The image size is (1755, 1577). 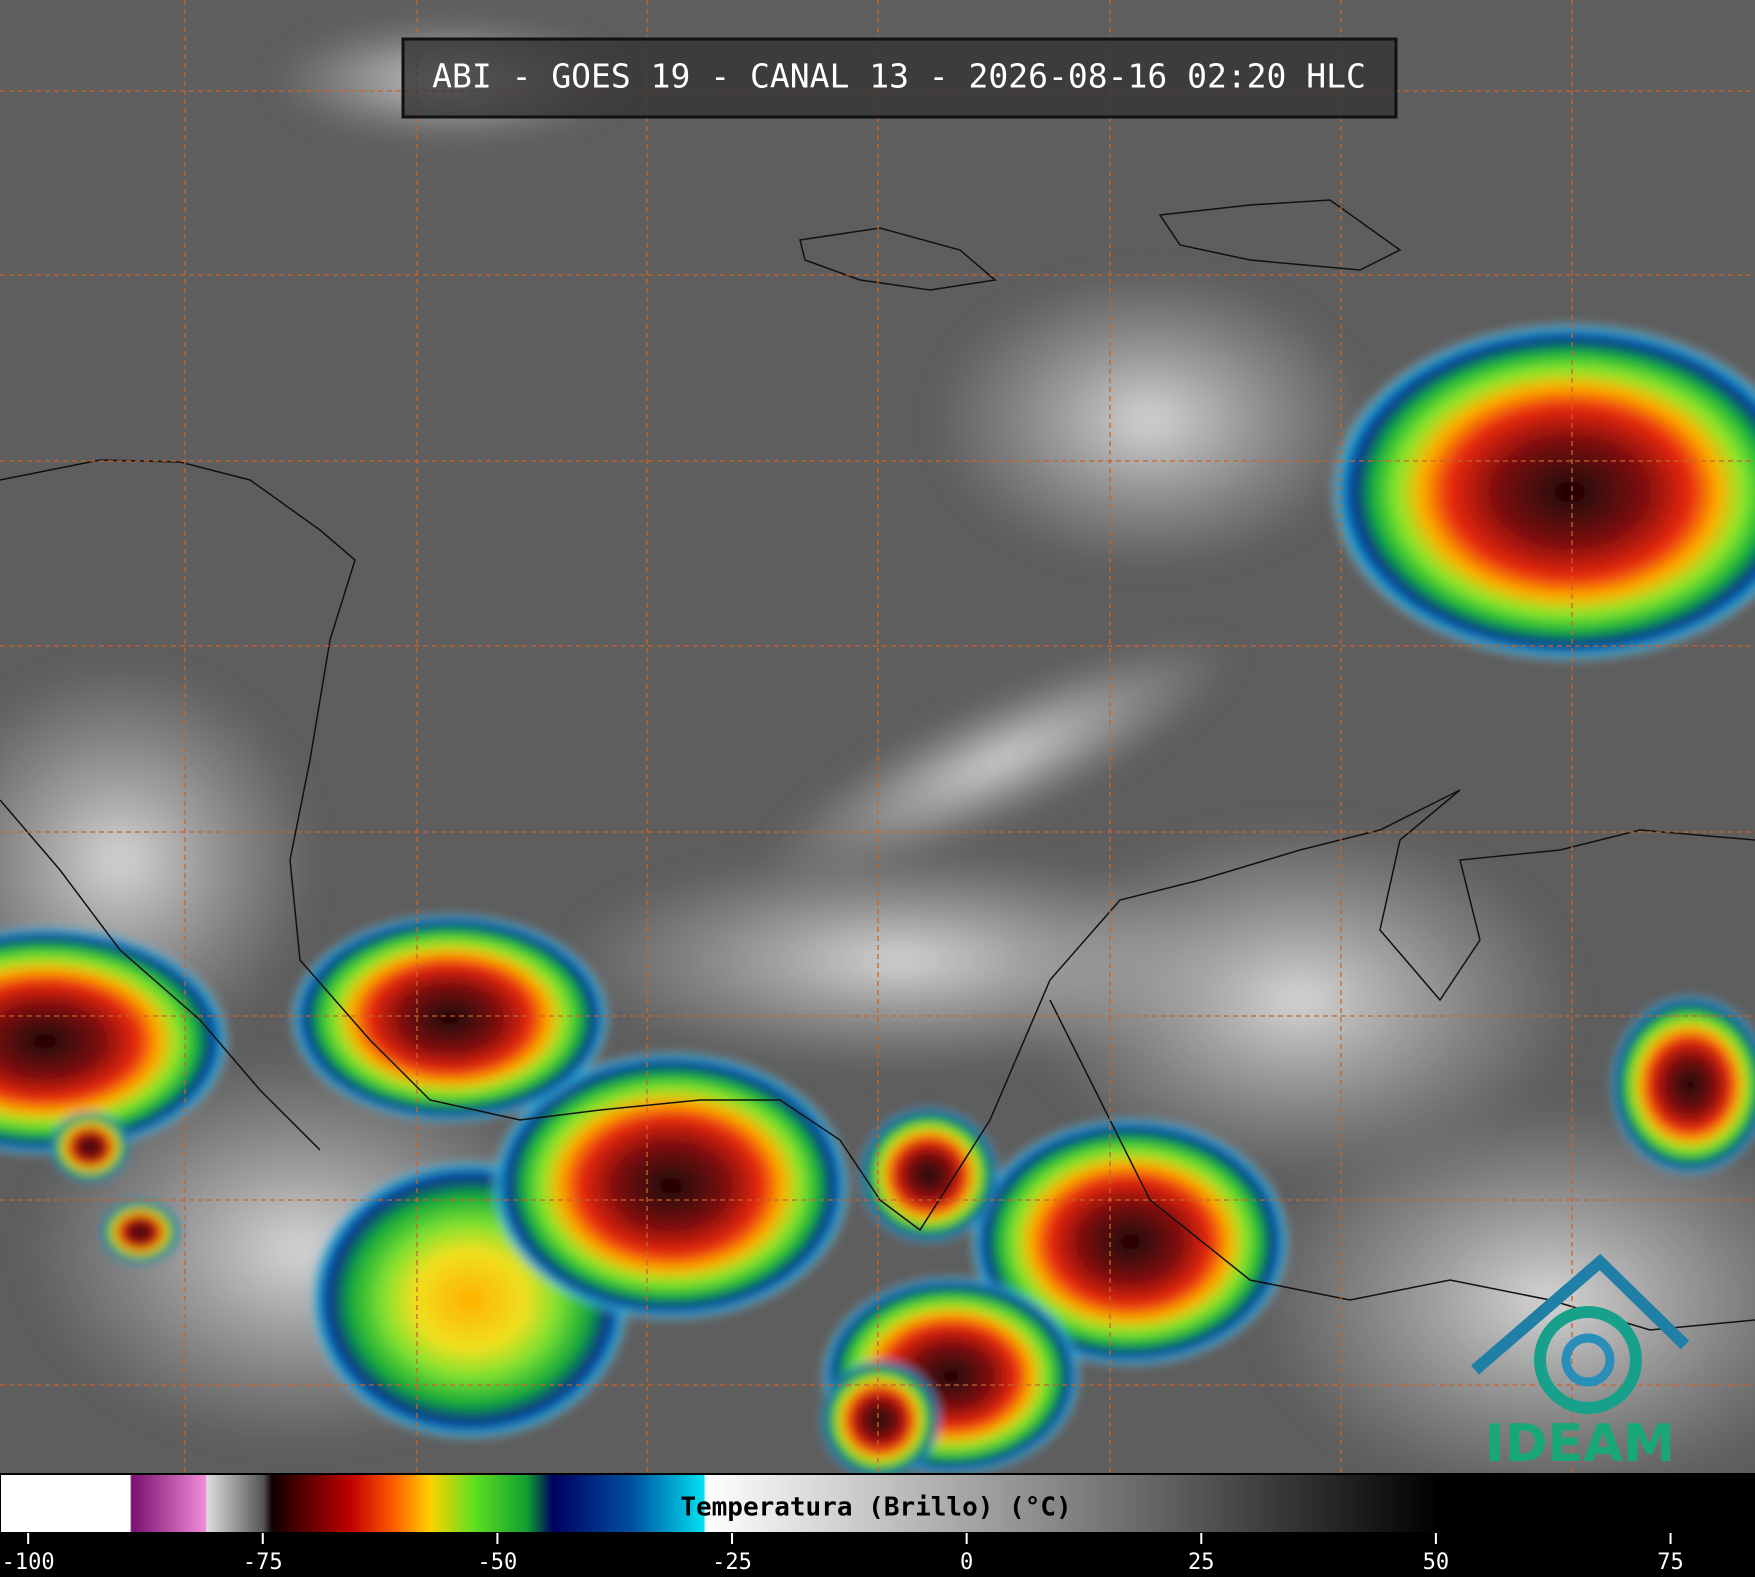 I want to click on colorbar-ramp, so click(x=877, y=1503).